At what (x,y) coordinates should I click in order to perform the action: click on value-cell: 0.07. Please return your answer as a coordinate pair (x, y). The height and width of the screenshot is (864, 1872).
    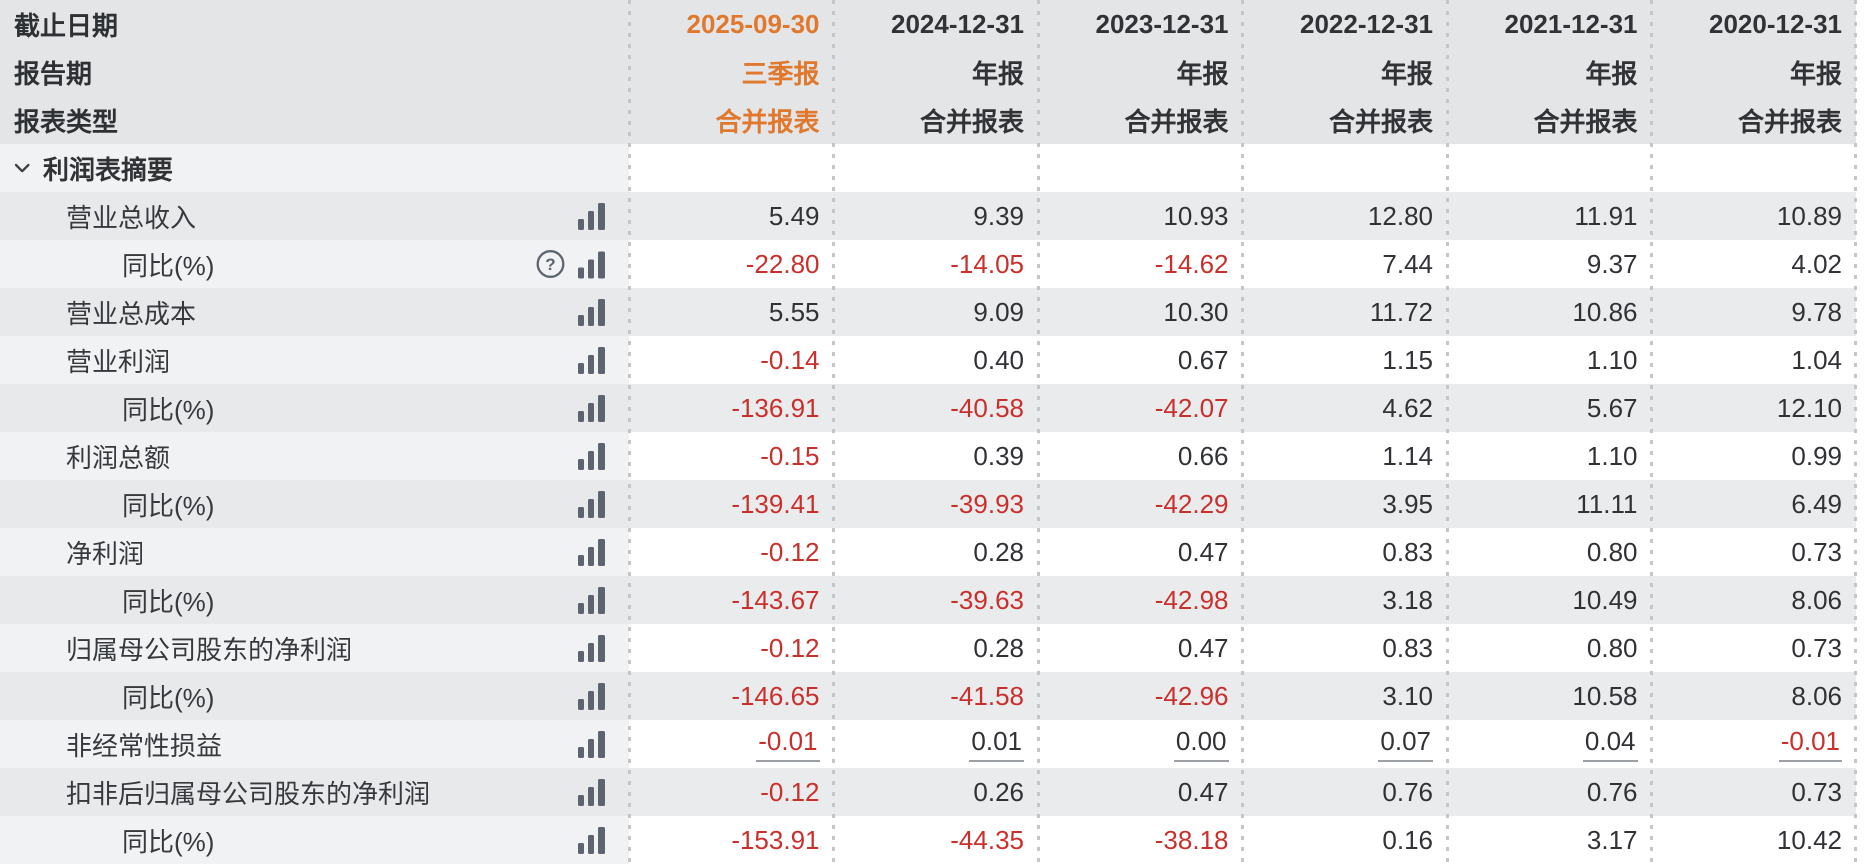
    Looking at the image, I should click on (1345, 744).